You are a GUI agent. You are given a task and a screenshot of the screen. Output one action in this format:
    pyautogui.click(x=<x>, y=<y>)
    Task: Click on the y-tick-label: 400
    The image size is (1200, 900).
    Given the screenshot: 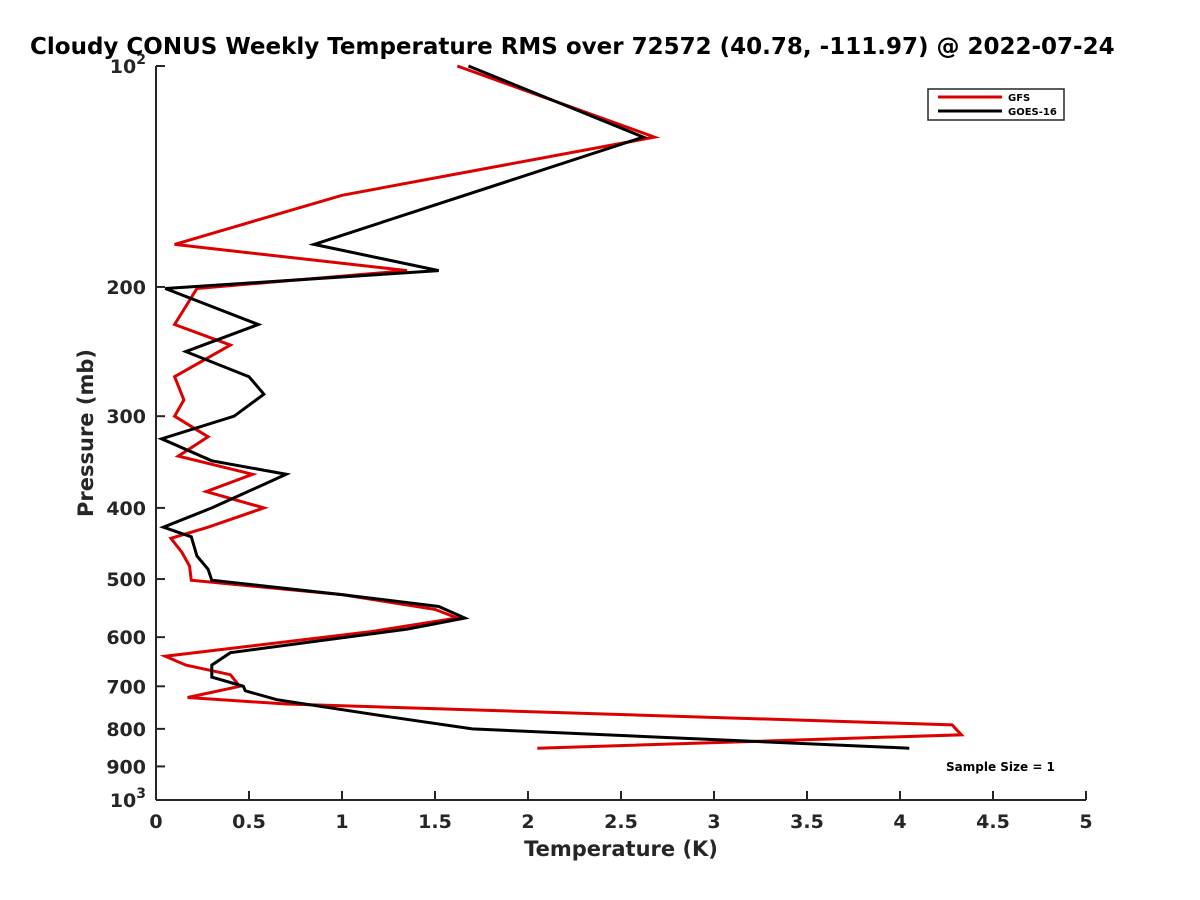 What is the action you would take?
    pyautogui.click(x=126, y=509)
    